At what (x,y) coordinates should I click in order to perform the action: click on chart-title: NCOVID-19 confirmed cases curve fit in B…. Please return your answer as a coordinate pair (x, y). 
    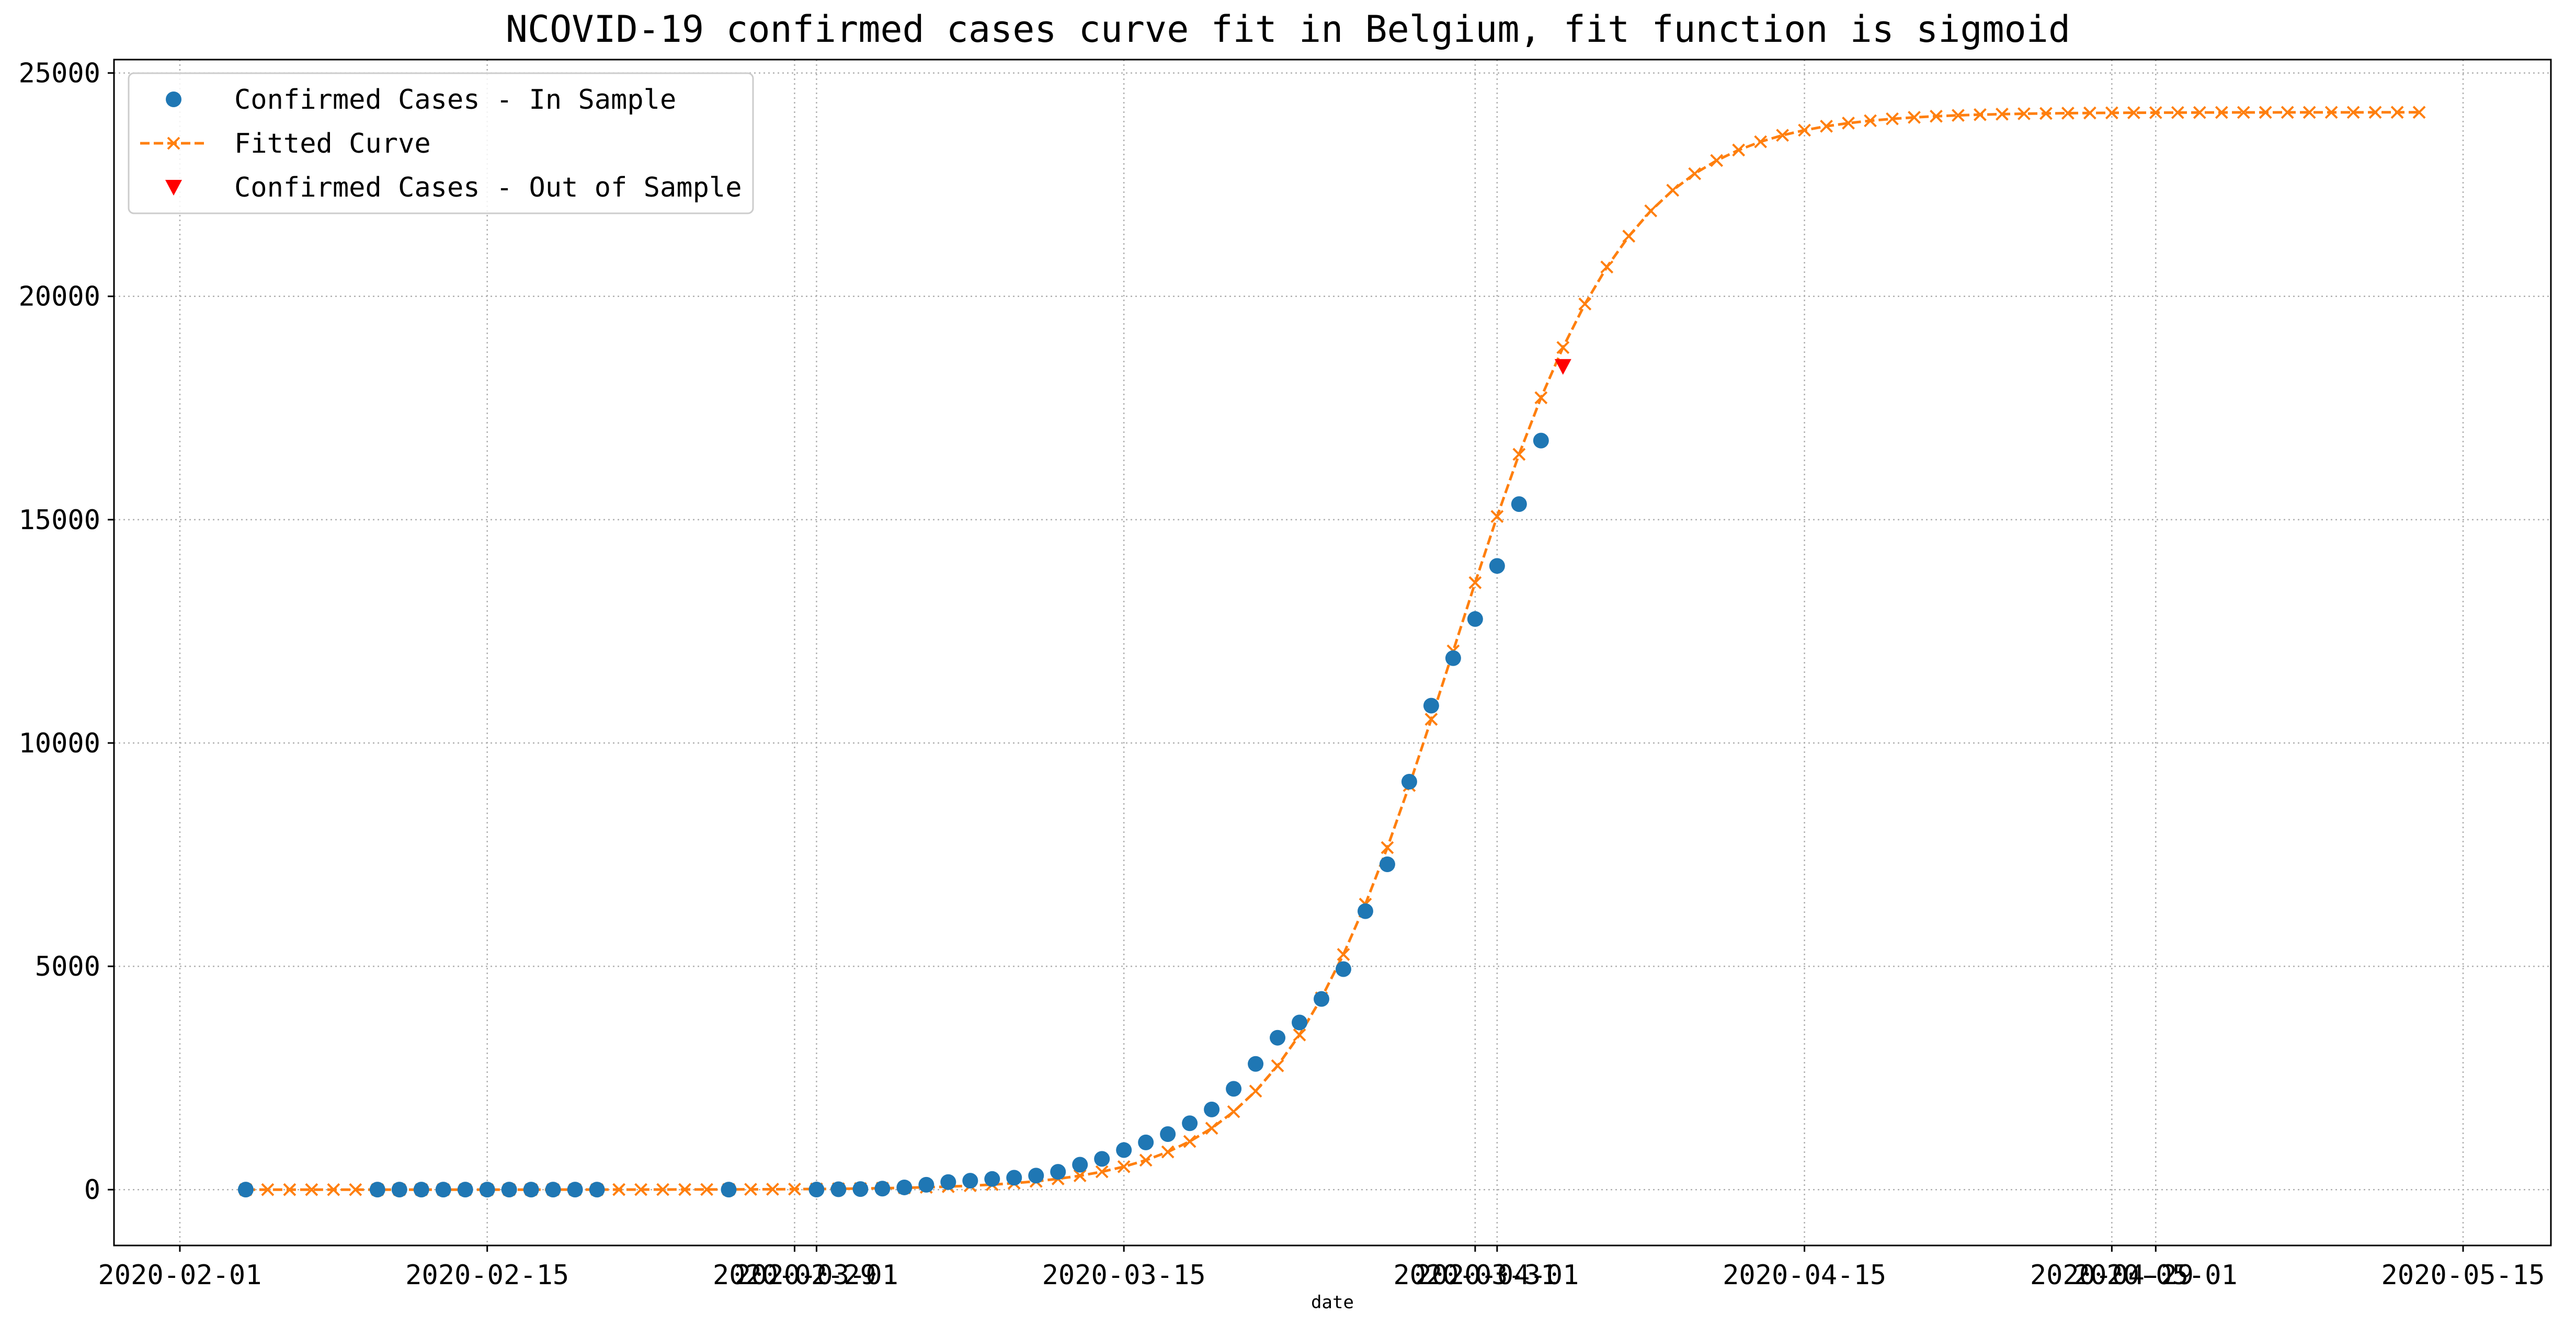
    Looking at the image, I should click on (1288, 29).